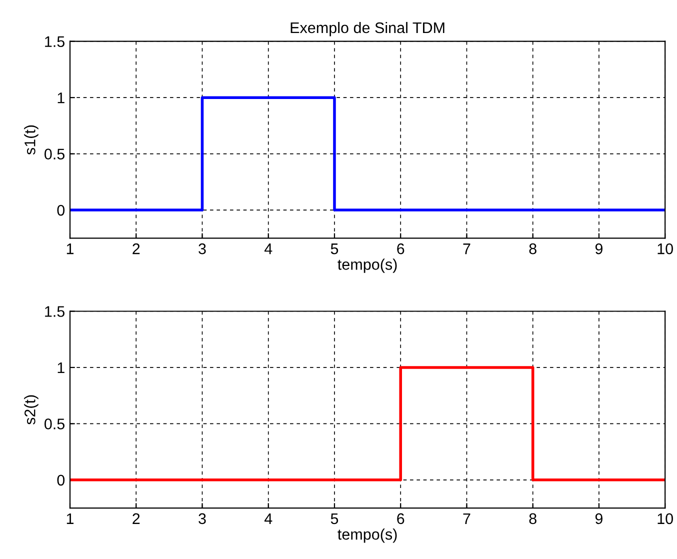  What do you see at coordinates (31, 140) in the screenshot?
I see `y-axis-title: s1(t)` at bounding box center [31, 140].